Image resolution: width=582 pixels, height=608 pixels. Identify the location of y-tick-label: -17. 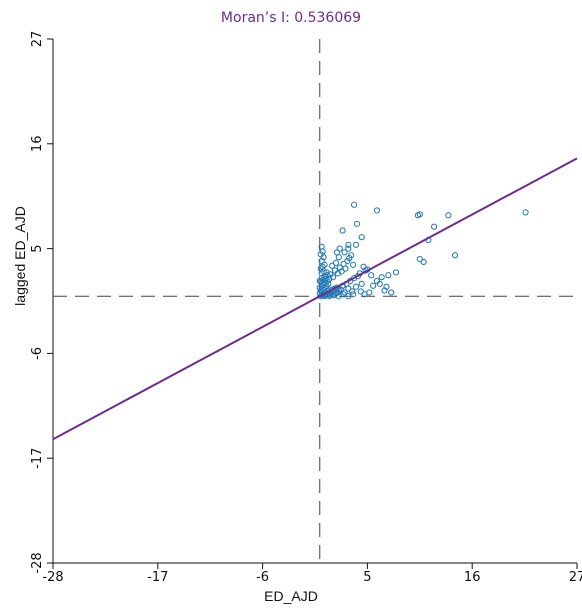
(37, 458).